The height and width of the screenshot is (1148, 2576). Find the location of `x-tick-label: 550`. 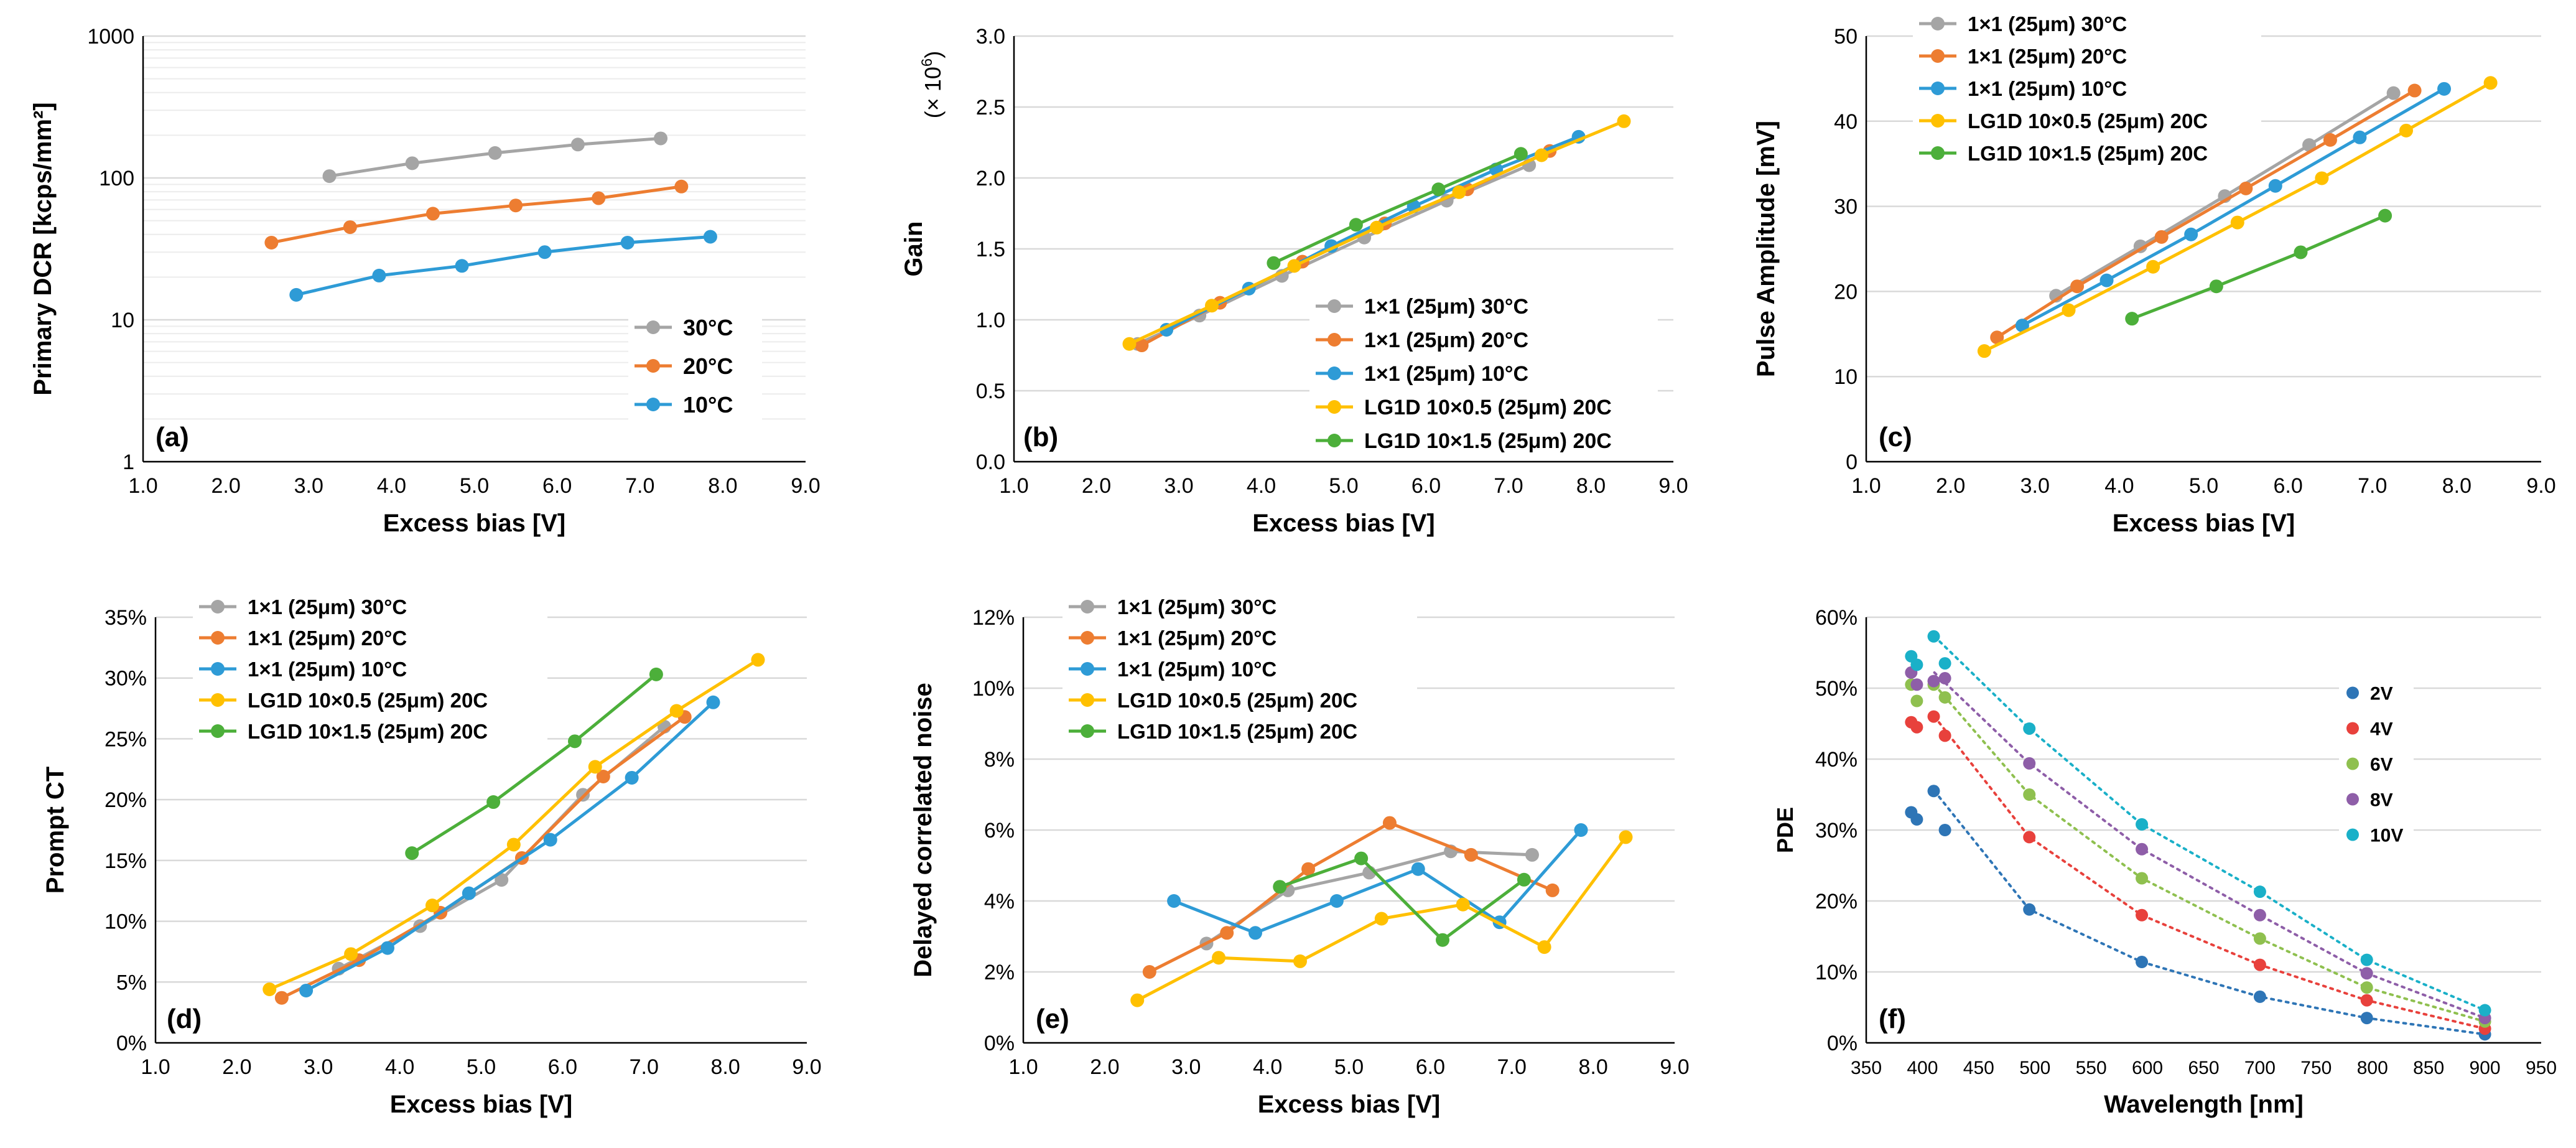

x-tick-label: 550 is located at coordinates (2091, 1068).